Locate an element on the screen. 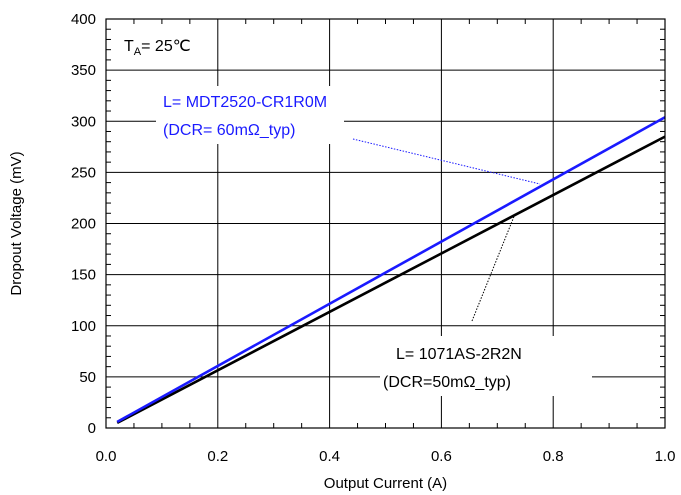 The width and height of the screenshot is (681, 495). annotation-box-black is located at coordinates (486, 366).